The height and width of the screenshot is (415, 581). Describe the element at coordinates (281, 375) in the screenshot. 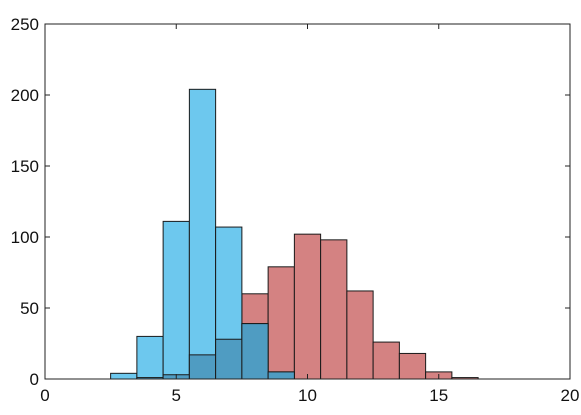

I see `overlap-bar-8.5` at that location.